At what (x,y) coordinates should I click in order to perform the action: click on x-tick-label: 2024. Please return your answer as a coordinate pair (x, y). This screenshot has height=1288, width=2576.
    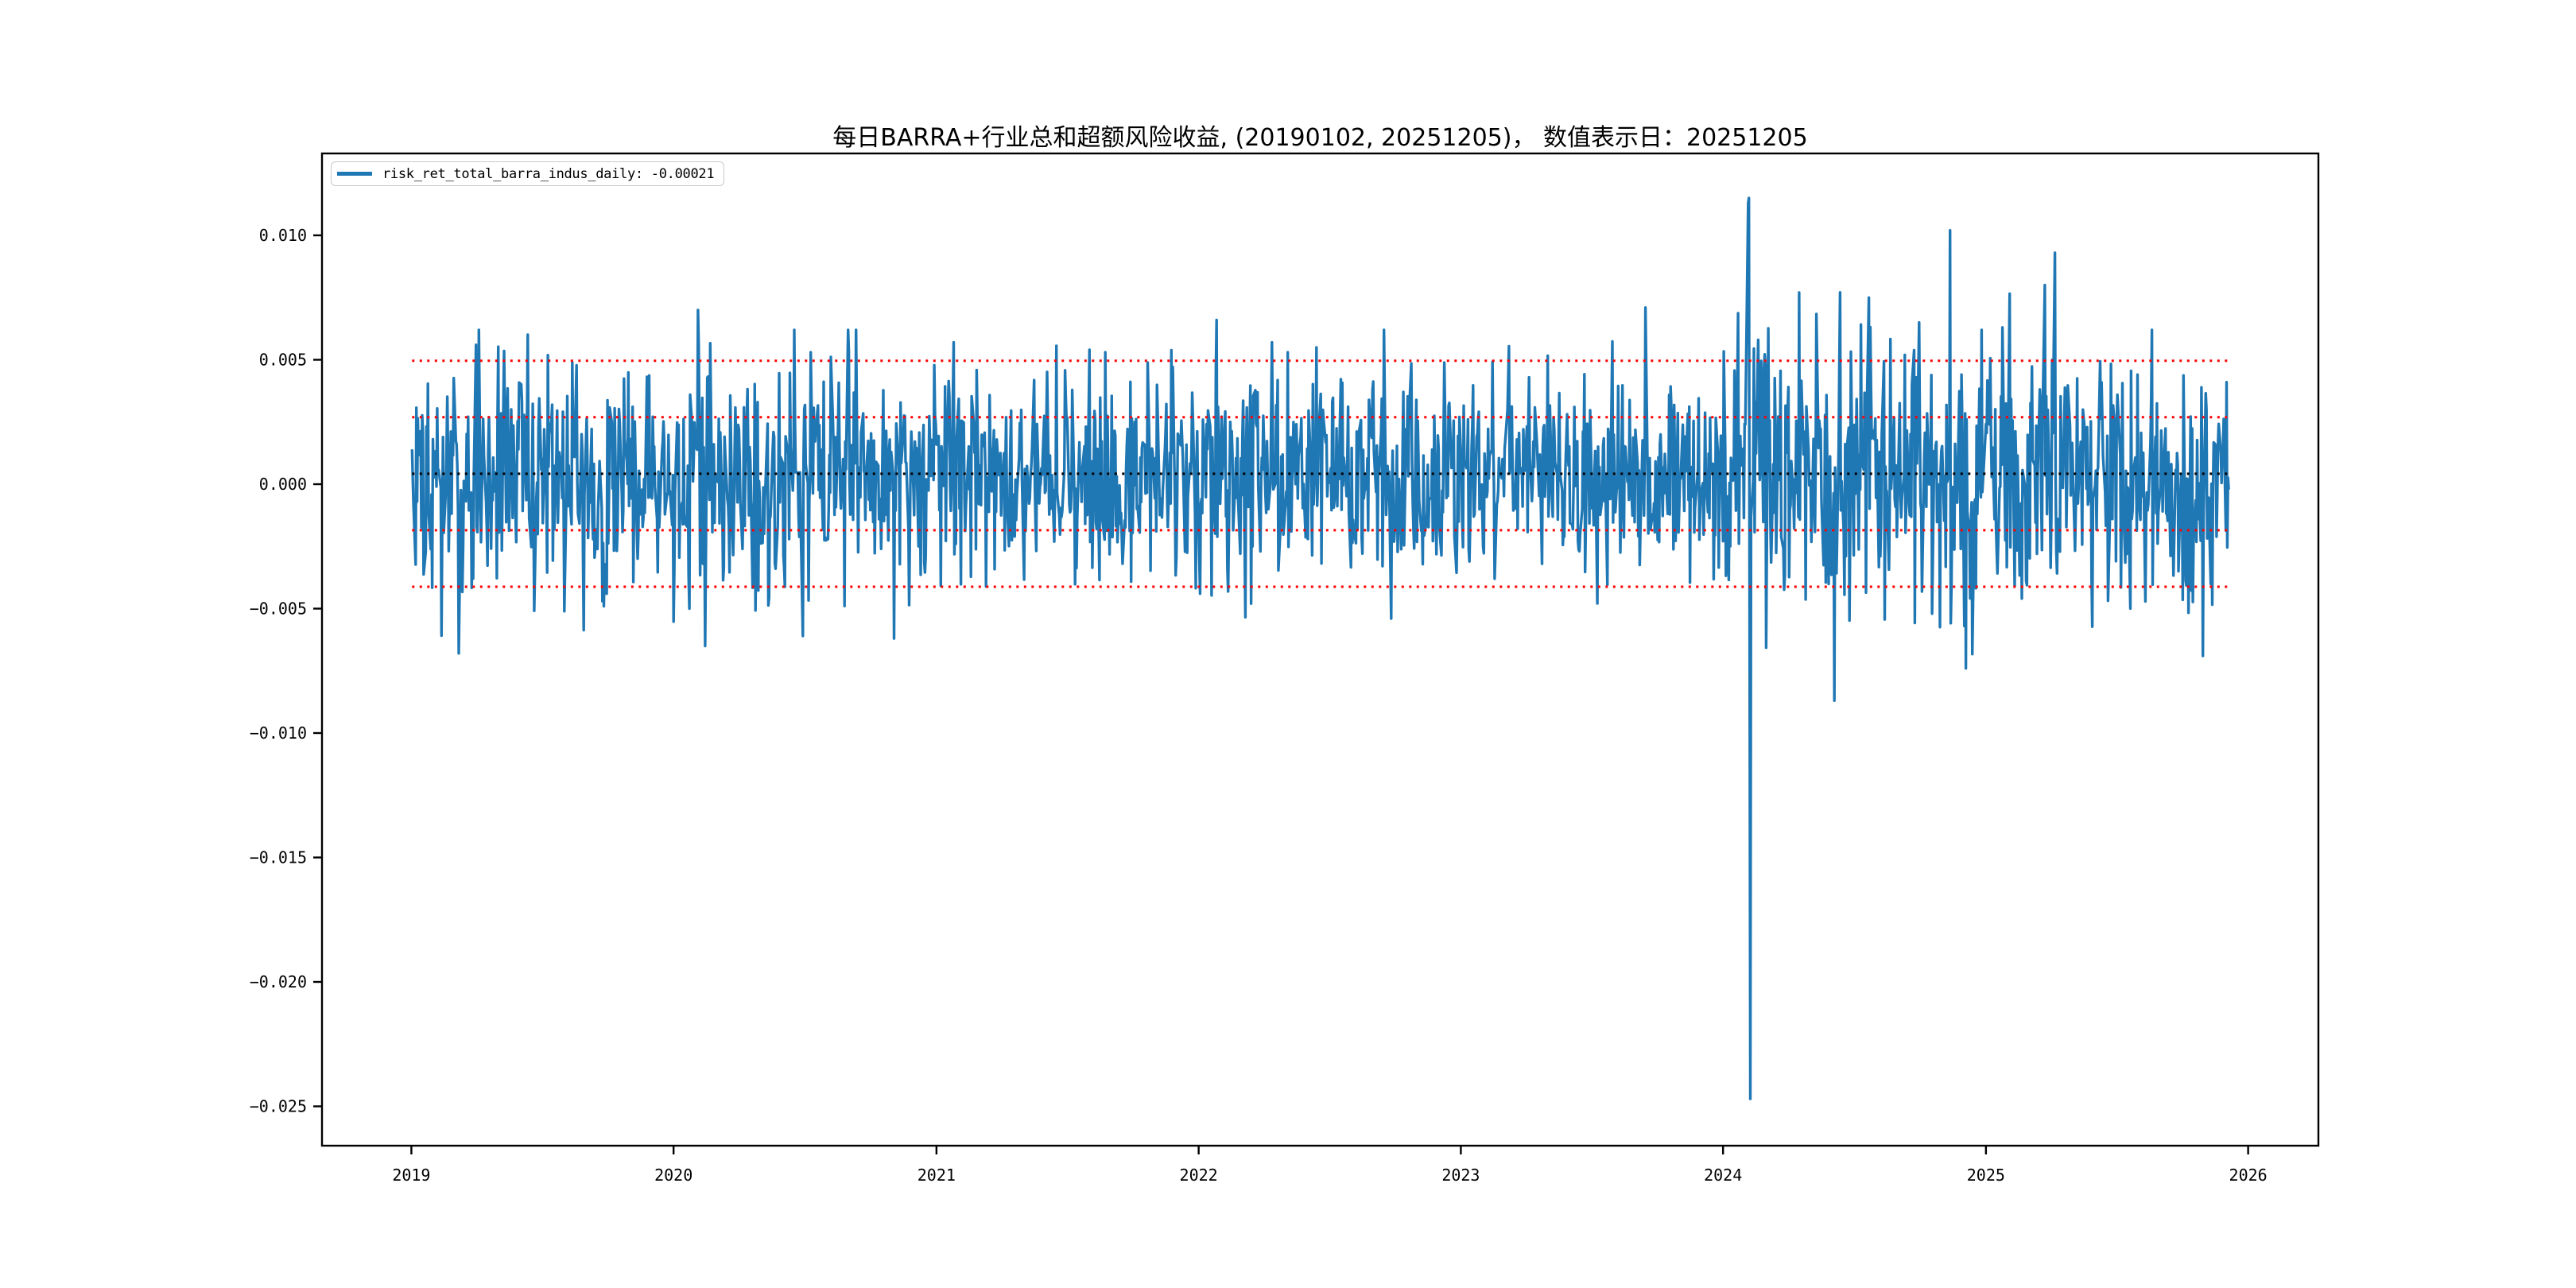
    Looking at the image, I should click on (1723, 1175).